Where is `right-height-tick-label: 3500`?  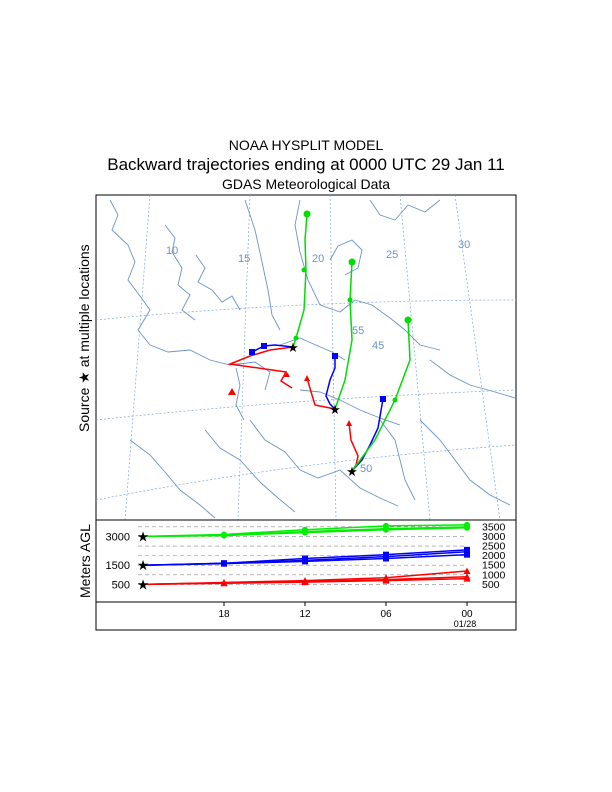
right-height-tick-label: 3500 is located at coordinates (494, 527).